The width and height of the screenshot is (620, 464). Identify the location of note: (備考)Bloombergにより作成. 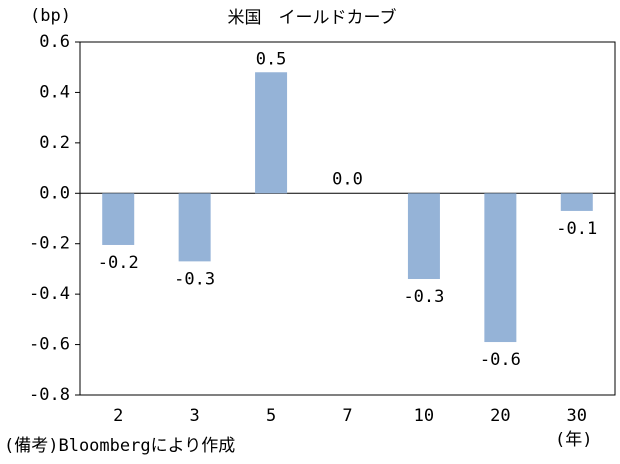
(119, 446).